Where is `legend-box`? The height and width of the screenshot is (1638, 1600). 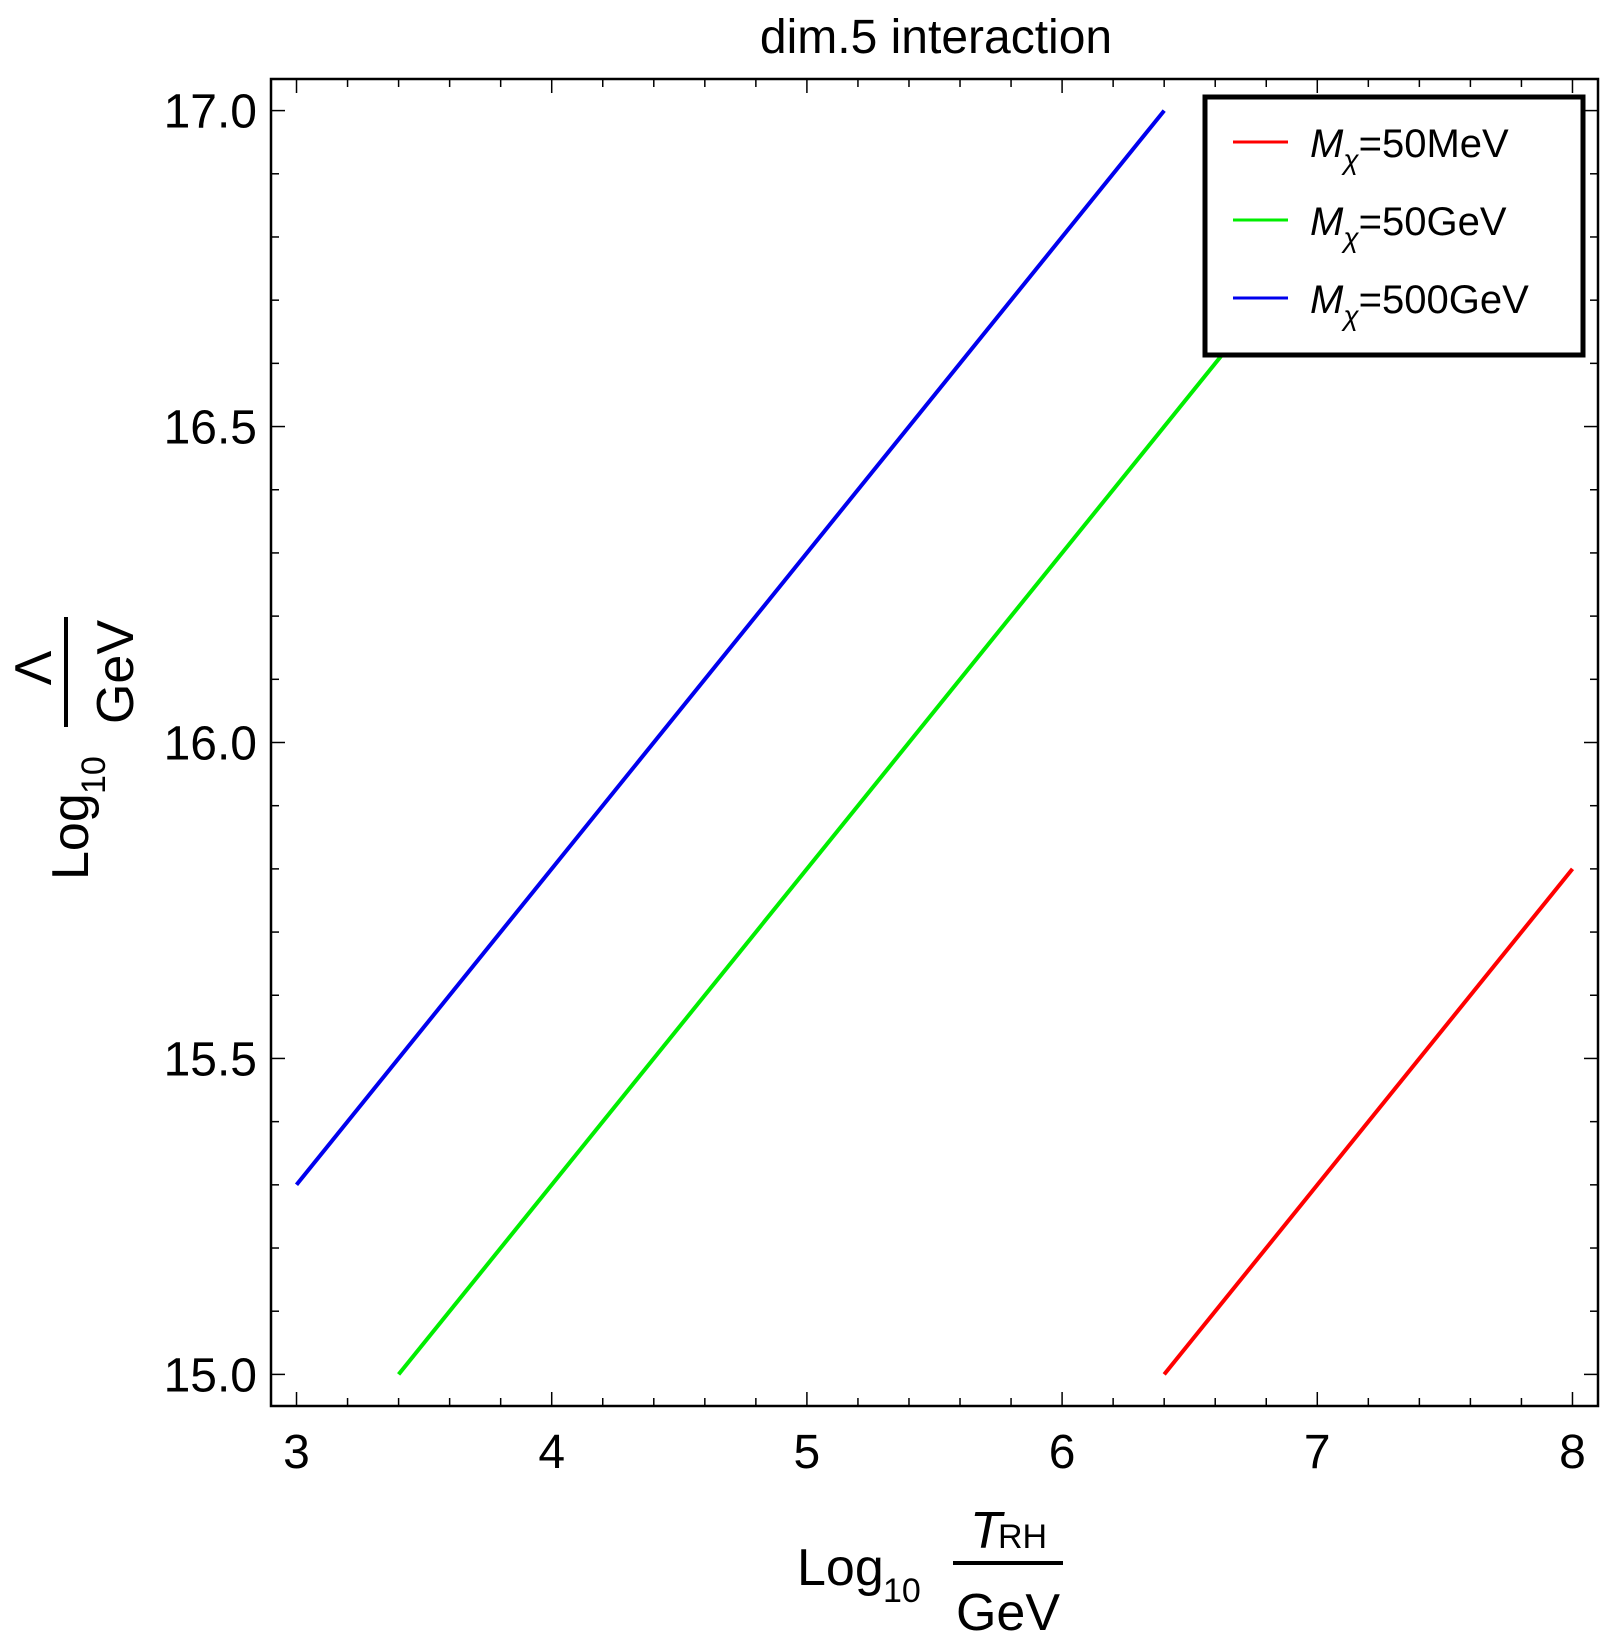
legend-box is located at coordinates (1394, 226).